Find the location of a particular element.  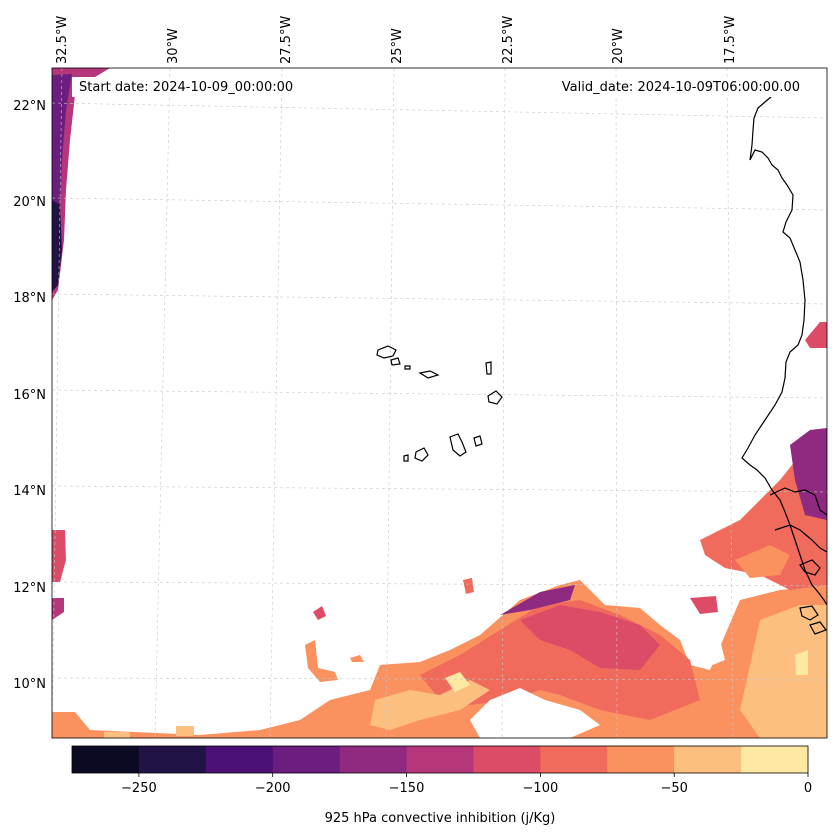

contour-east-band-light is located at coordinates (762, 561).